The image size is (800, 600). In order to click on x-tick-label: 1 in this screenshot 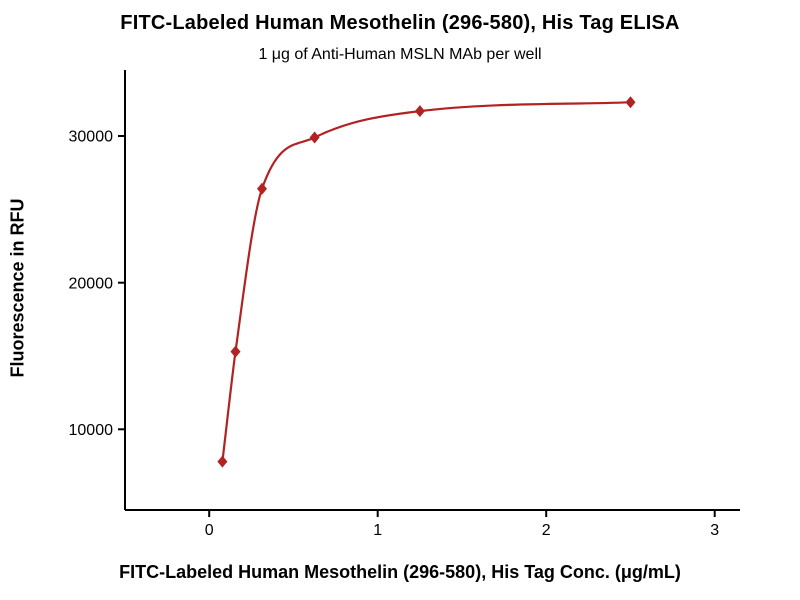, I will do `click(377, 530)`.